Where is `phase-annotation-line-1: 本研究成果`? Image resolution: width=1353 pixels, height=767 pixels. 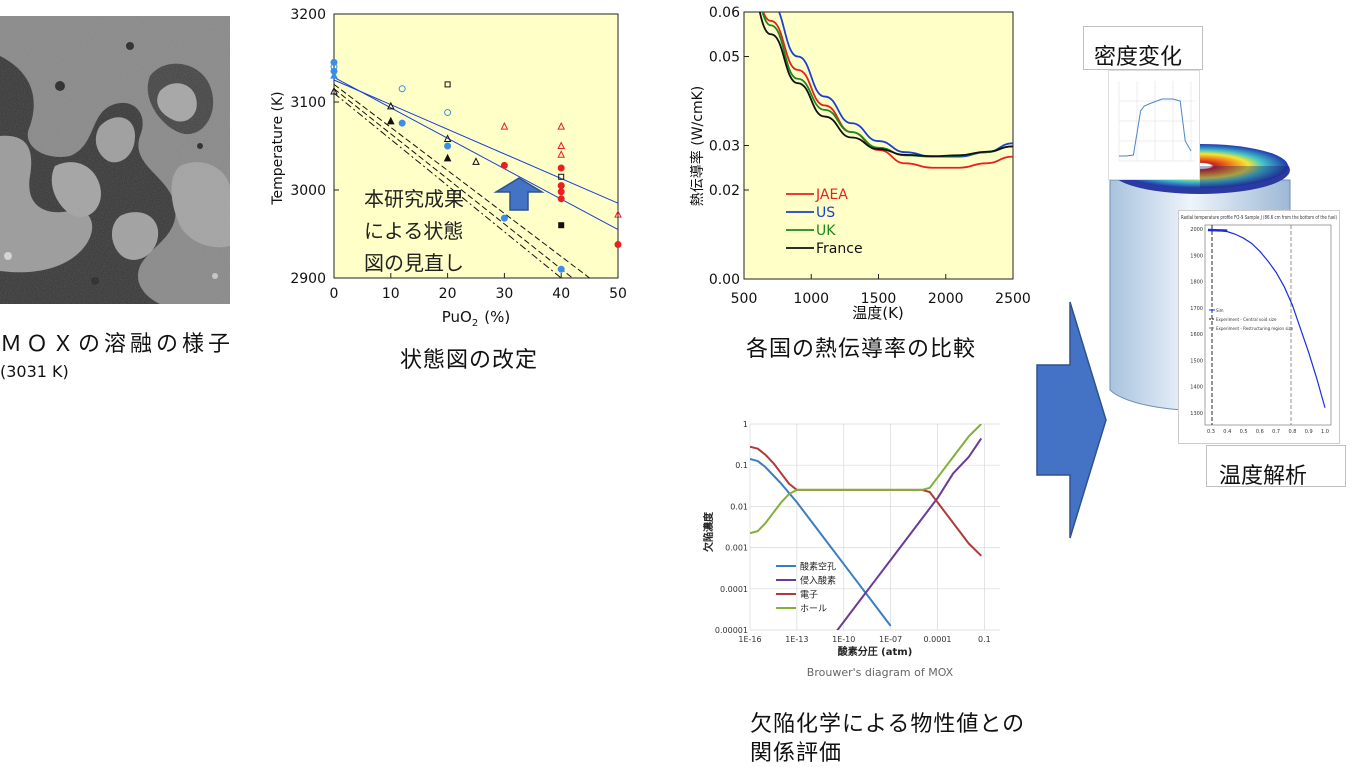 phase-annotation-line-1: 本研究成果 is located at coordinates (414, 199).